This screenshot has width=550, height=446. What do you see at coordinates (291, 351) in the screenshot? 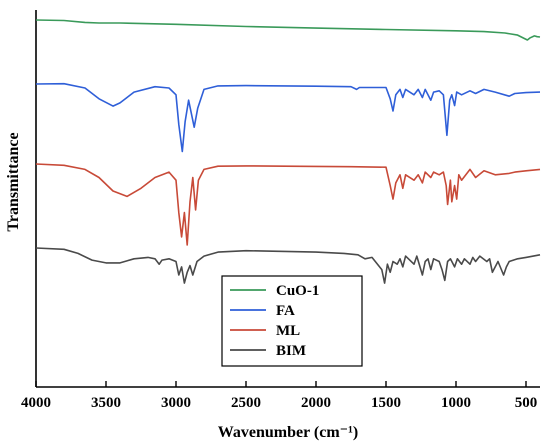
I see `legend-label: BIM` at bounding box center [291, 351].